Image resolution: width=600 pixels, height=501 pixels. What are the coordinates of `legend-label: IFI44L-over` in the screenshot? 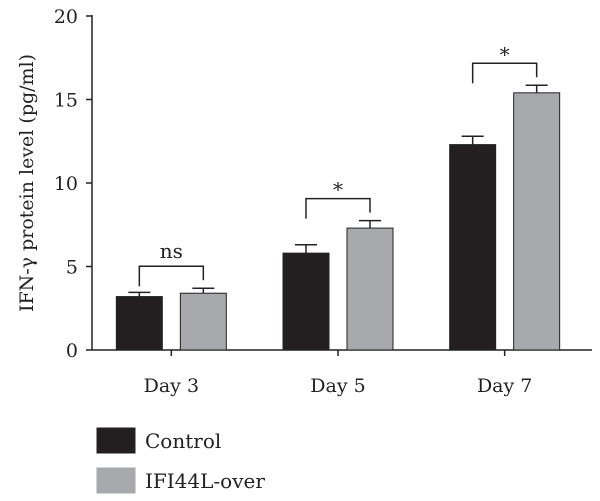 It's located at (205, 481).